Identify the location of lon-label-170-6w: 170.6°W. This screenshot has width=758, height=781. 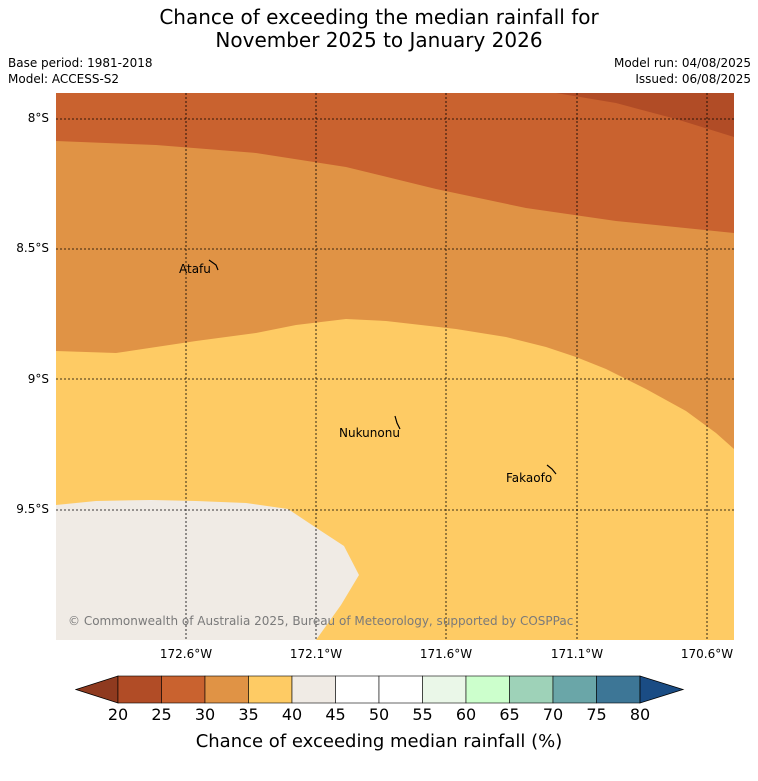
(707, 654).